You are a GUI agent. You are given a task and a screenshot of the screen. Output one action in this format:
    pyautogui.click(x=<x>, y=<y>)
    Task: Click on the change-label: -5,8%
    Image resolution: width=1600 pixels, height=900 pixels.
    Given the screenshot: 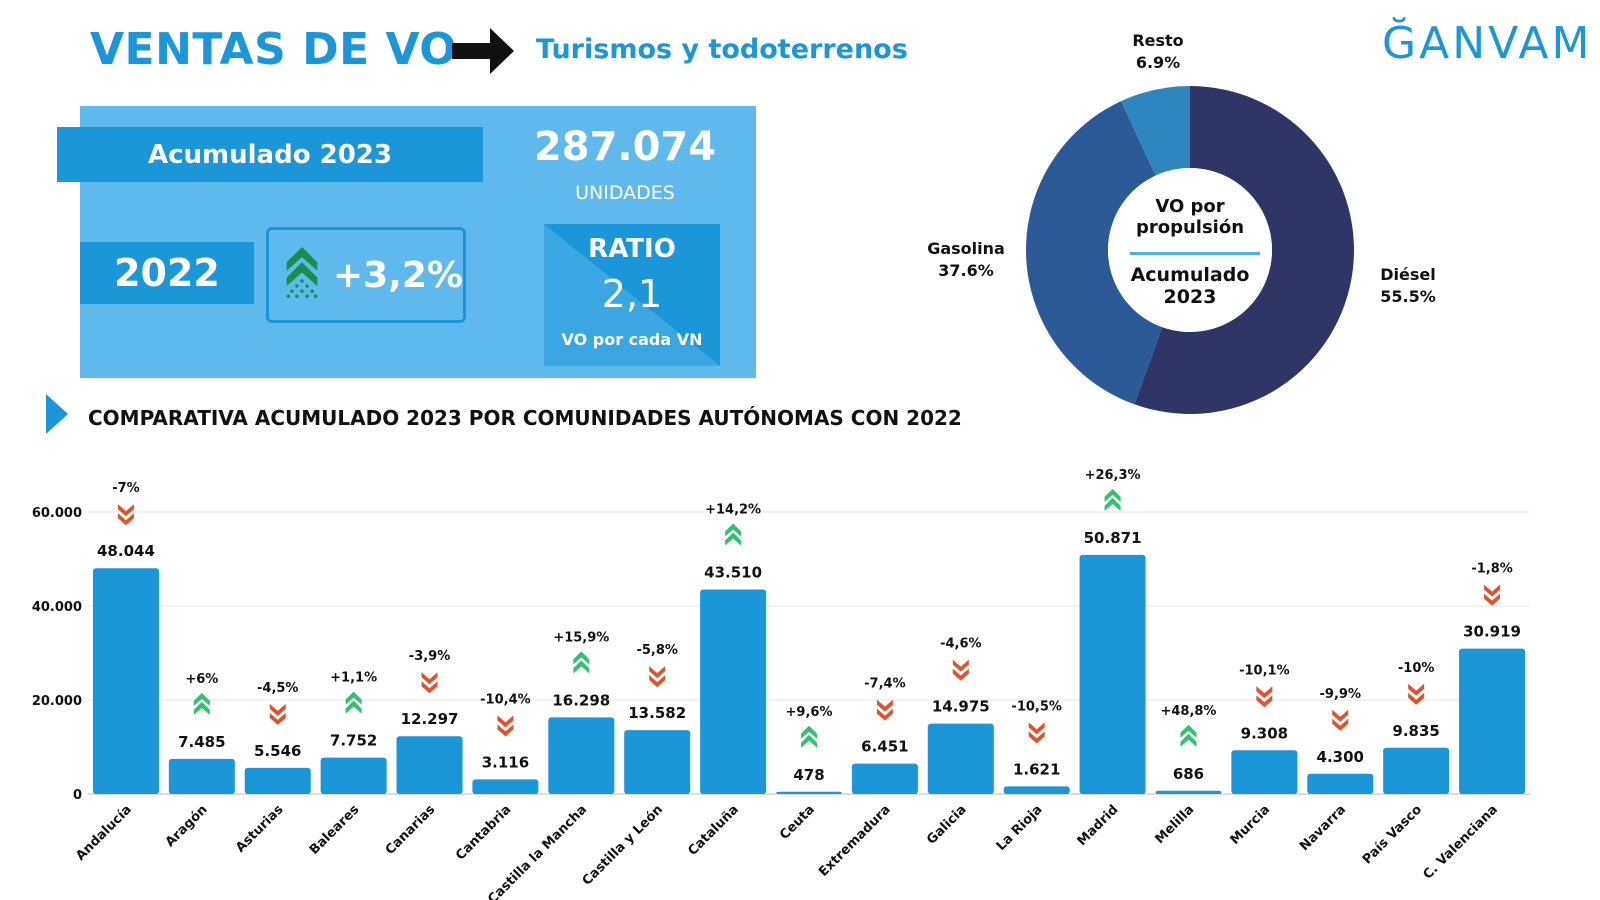 What is the action you would take?
    pyautogui.click(x=656, y=650)
    